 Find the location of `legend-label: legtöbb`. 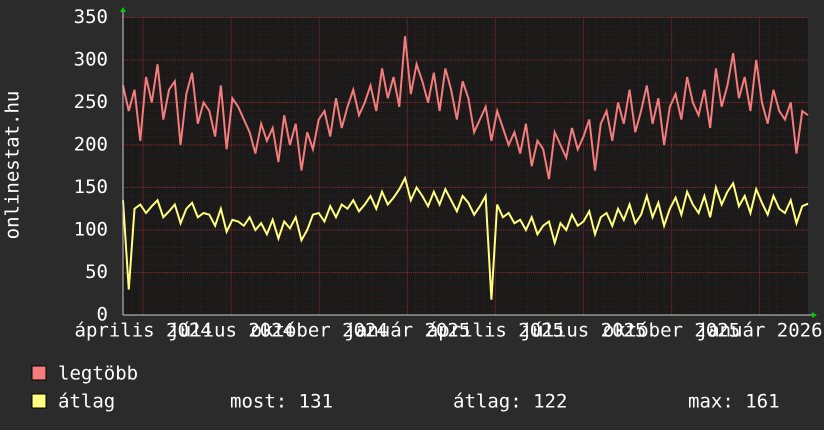

legend-label: legtöbb is located at coordinates (98, 374).